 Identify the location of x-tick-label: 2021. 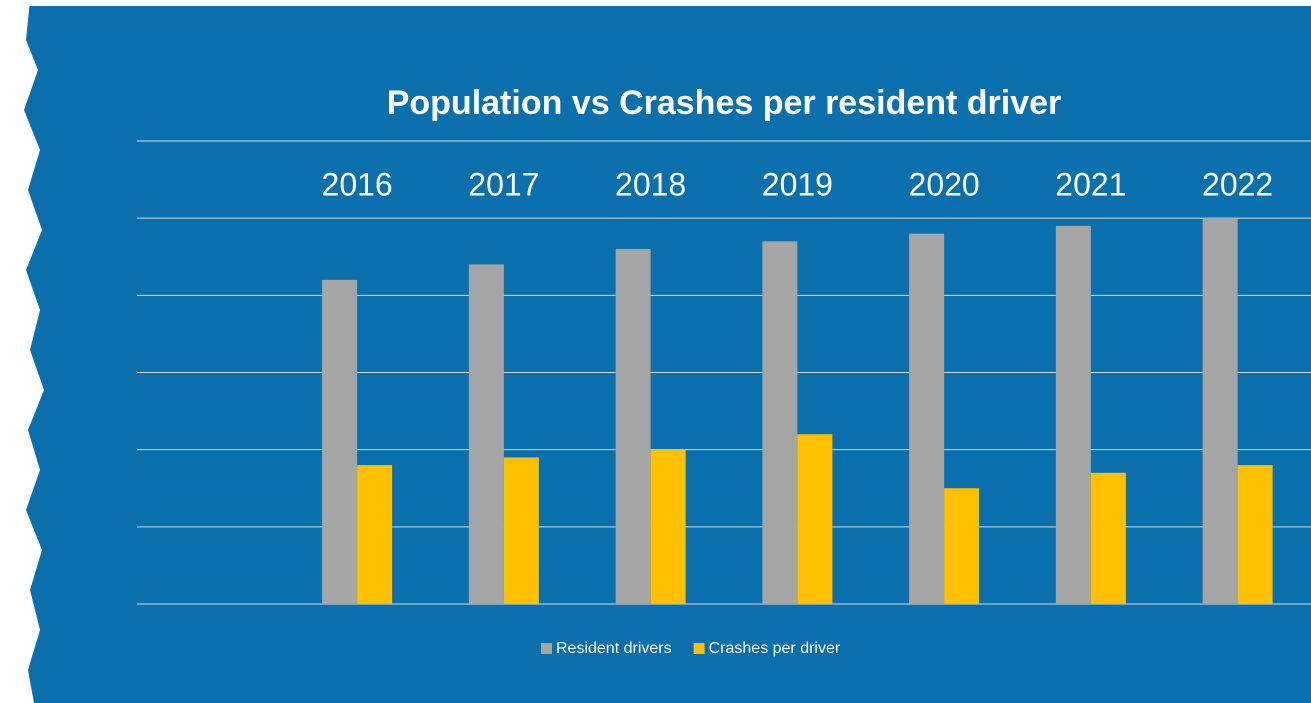
(1090, 184).